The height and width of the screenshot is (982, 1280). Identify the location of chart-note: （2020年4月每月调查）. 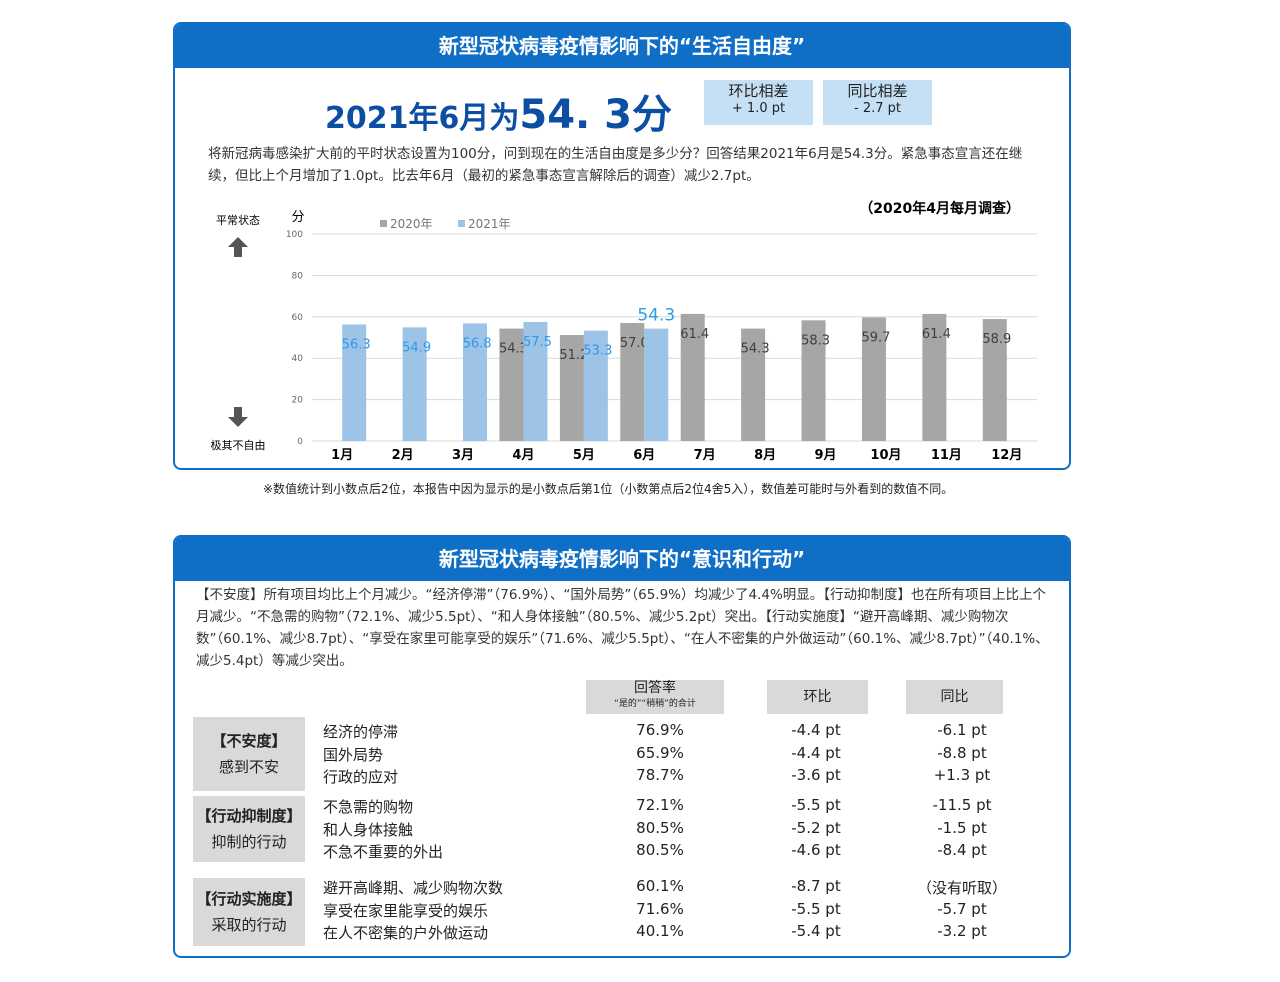
(939, 208).